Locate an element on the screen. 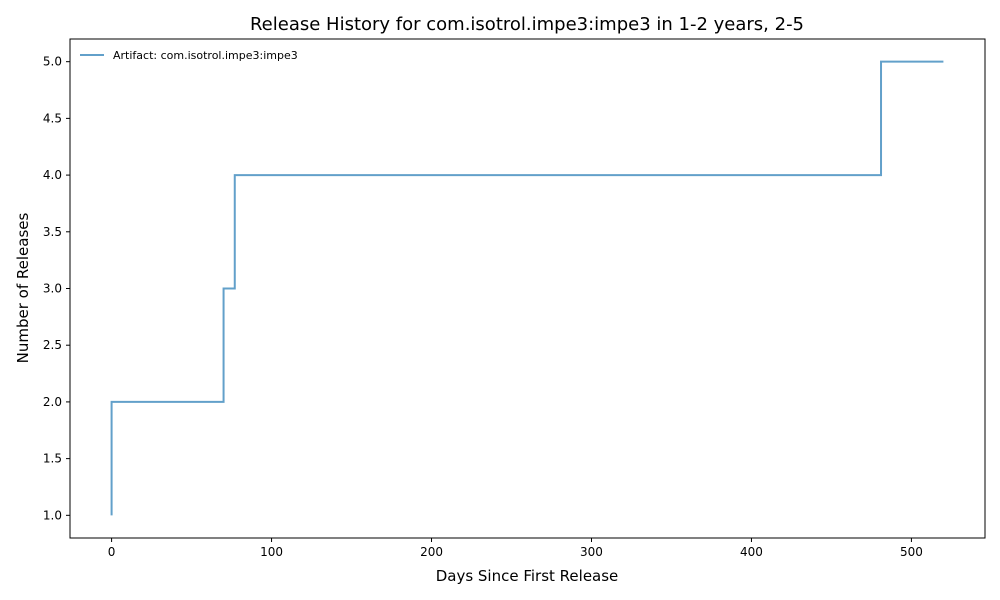 The width and height of the screenshot is (1000, 600). y-tick-label: 1.5 is located at coordinates (52, 459).